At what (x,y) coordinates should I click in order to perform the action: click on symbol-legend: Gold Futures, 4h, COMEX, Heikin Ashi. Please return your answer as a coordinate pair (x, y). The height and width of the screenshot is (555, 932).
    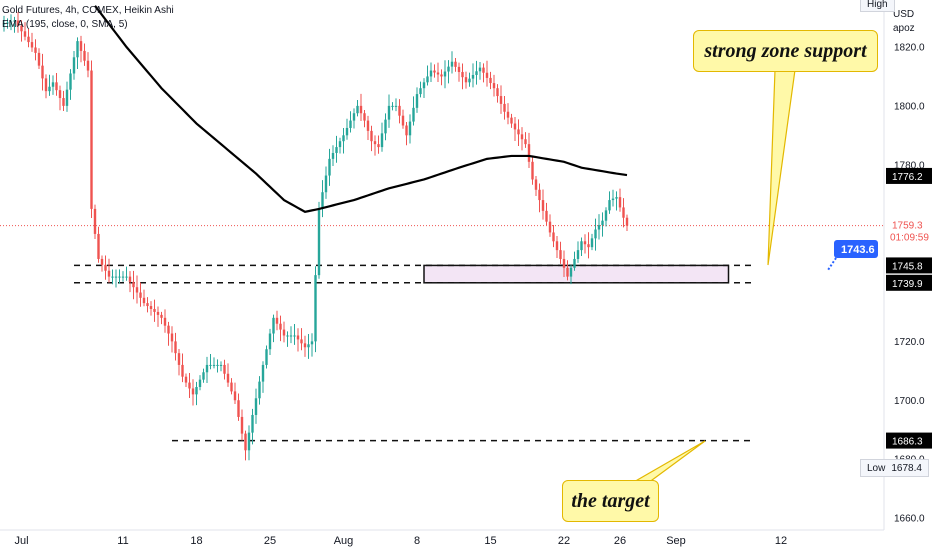
    Looking at the image, I should click on (88, 10).